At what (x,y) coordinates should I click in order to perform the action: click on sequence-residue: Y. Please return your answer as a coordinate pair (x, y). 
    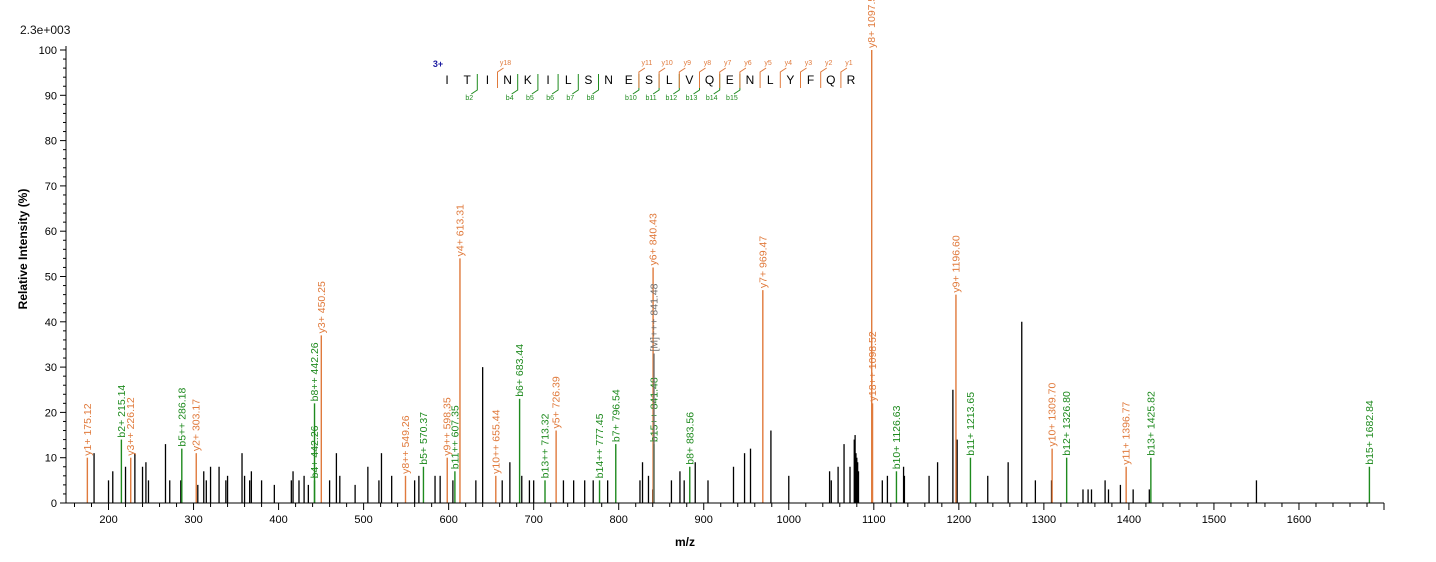
    Looking at the image, I should click on (790, 80).